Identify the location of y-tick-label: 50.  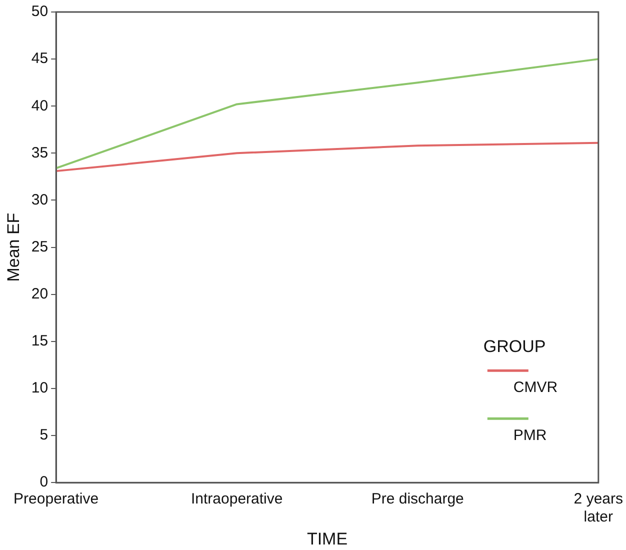
(39, 11).